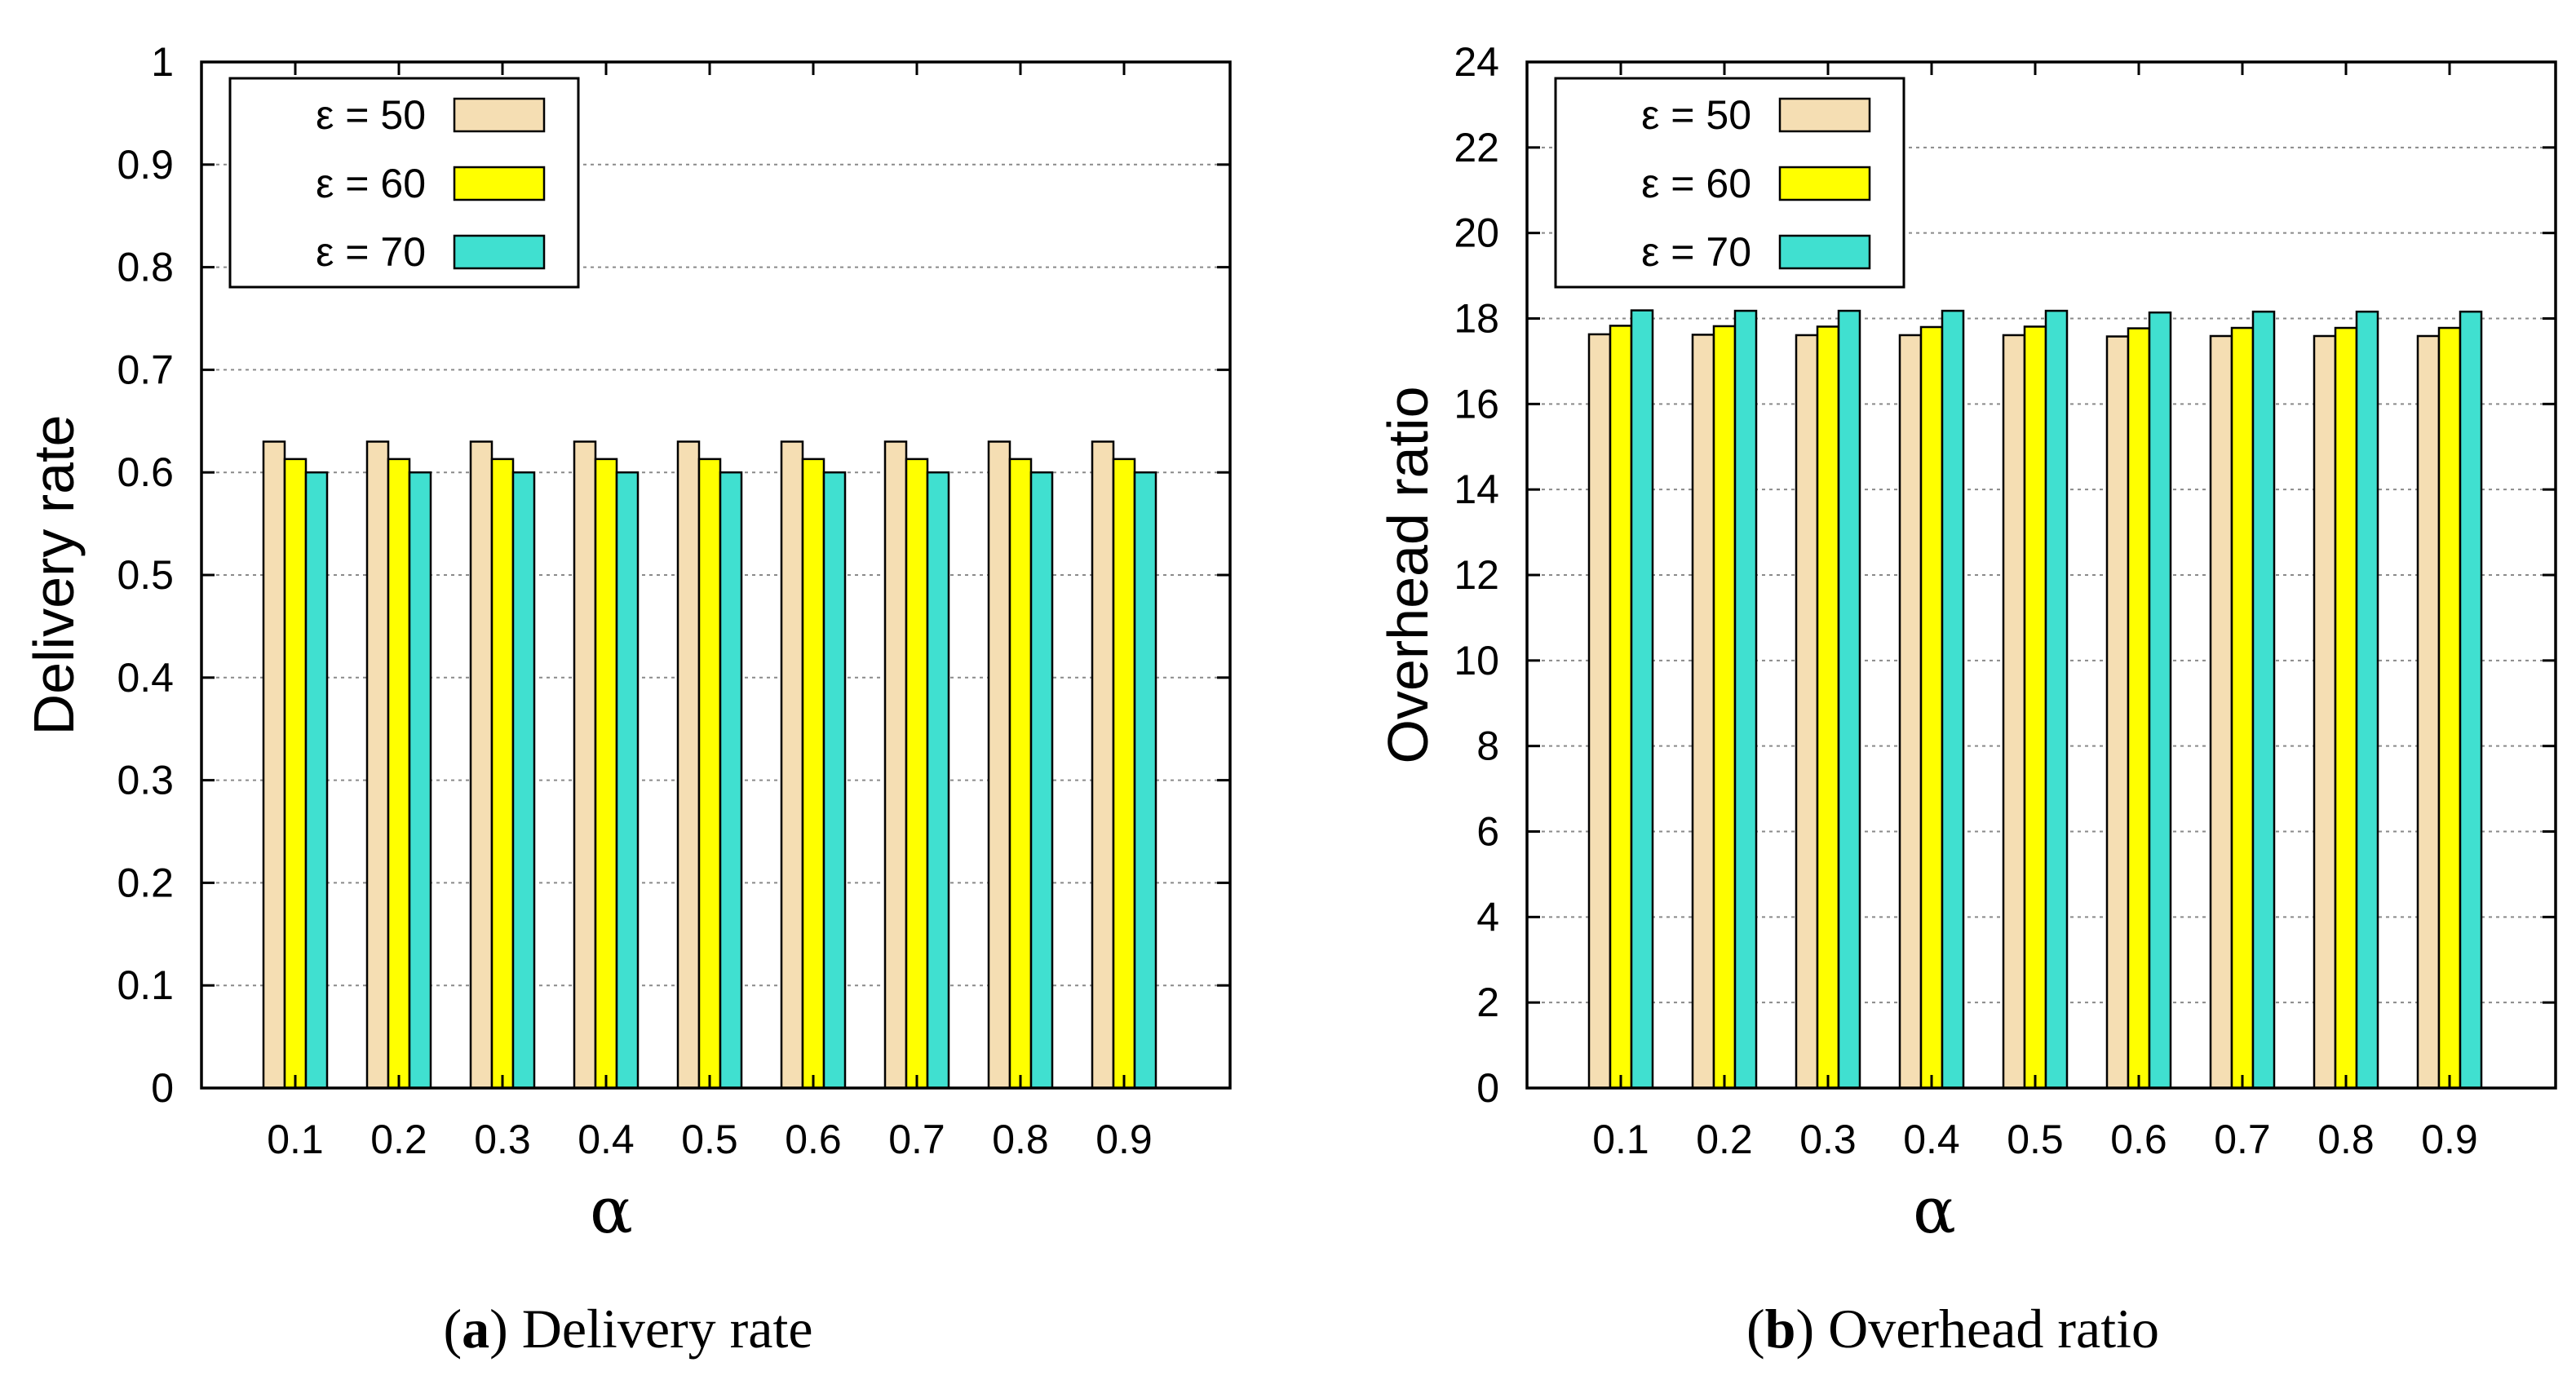 This screenshot has width=2576, height=1380. I want to click on bar-a-s2-c2, so click(523, 780).